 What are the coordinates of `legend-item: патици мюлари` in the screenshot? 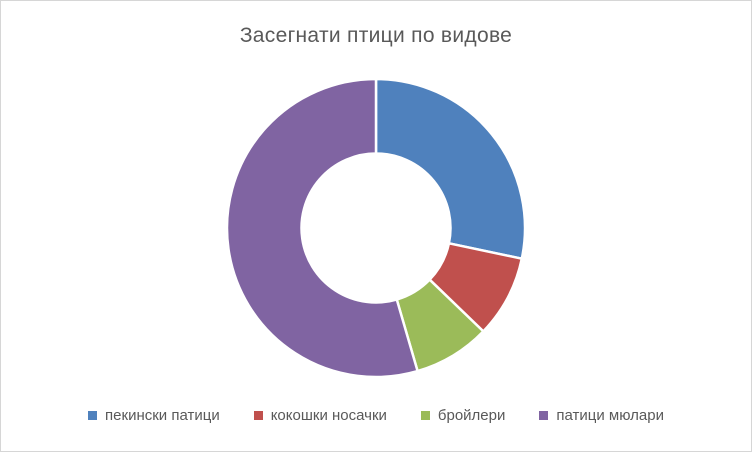 It's located at (601, 415).